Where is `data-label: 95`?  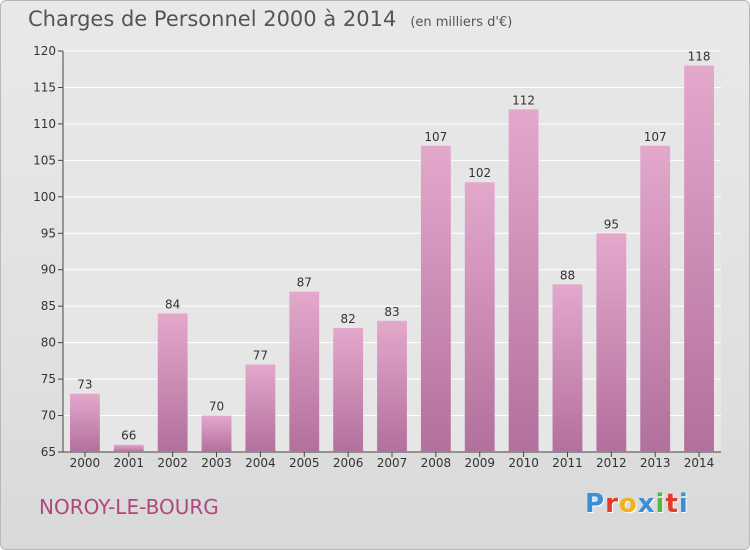 data-label: 95 is located at coordinates (611, 224).